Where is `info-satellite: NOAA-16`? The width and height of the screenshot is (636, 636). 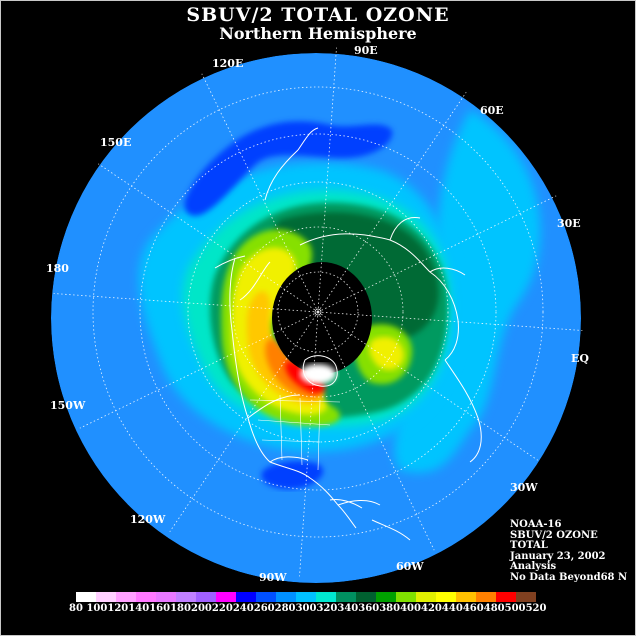
info-satellite: NOAA-16 is located at coordinates (536, 524).